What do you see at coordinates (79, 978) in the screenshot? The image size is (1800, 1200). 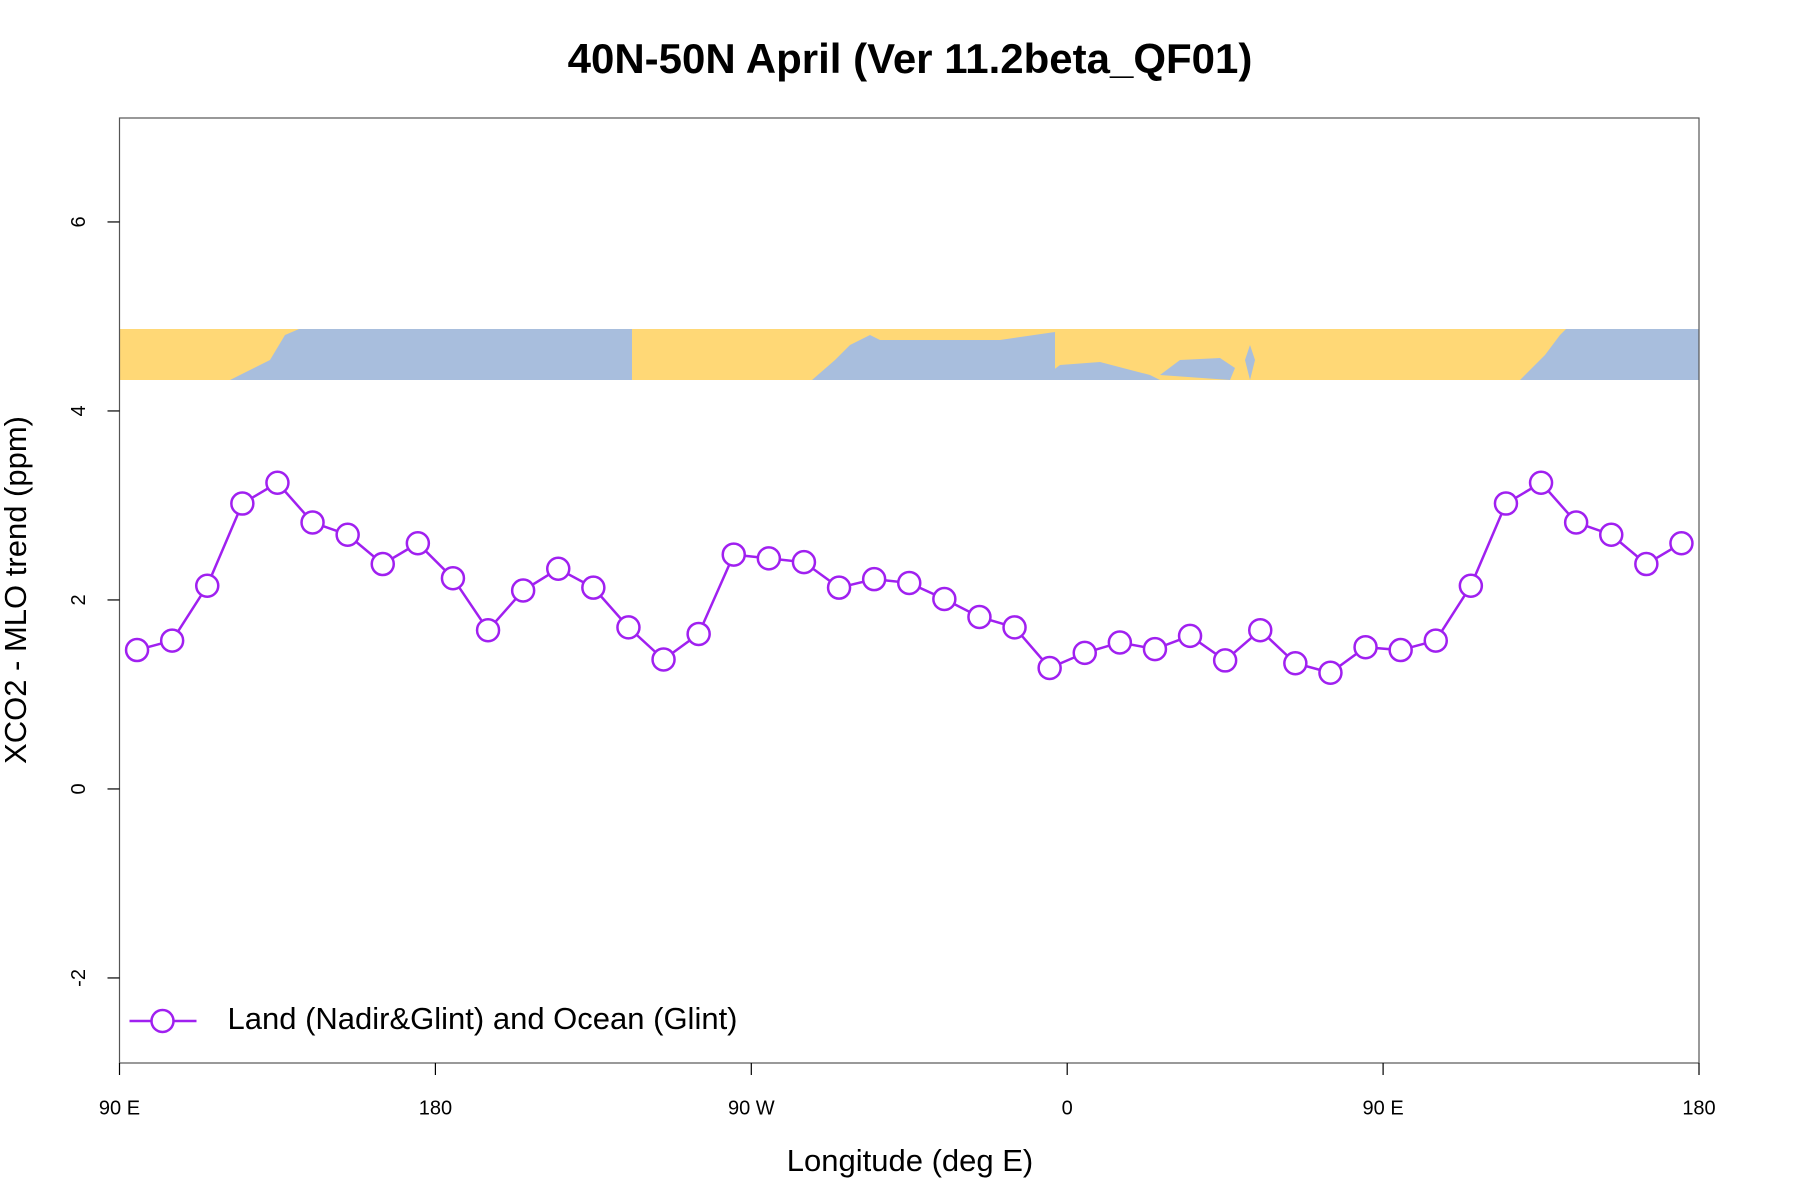 I see `y-tick-label: -2` at bounding box center [79, 978].